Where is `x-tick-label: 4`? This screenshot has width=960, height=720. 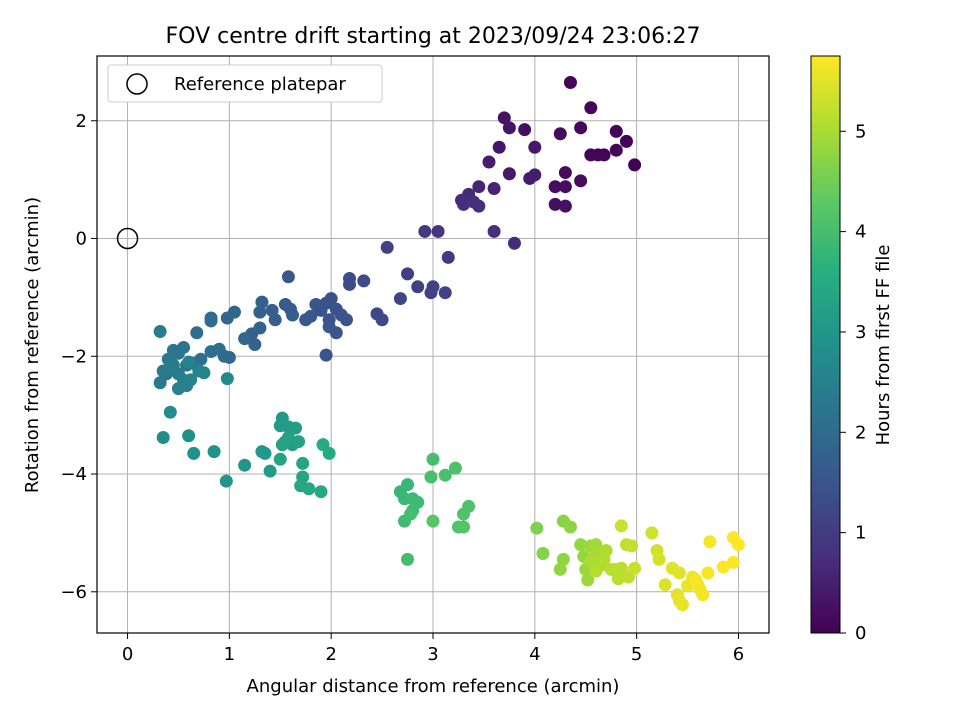 x-tick-label: 4 is located at coordinates (534, 654).